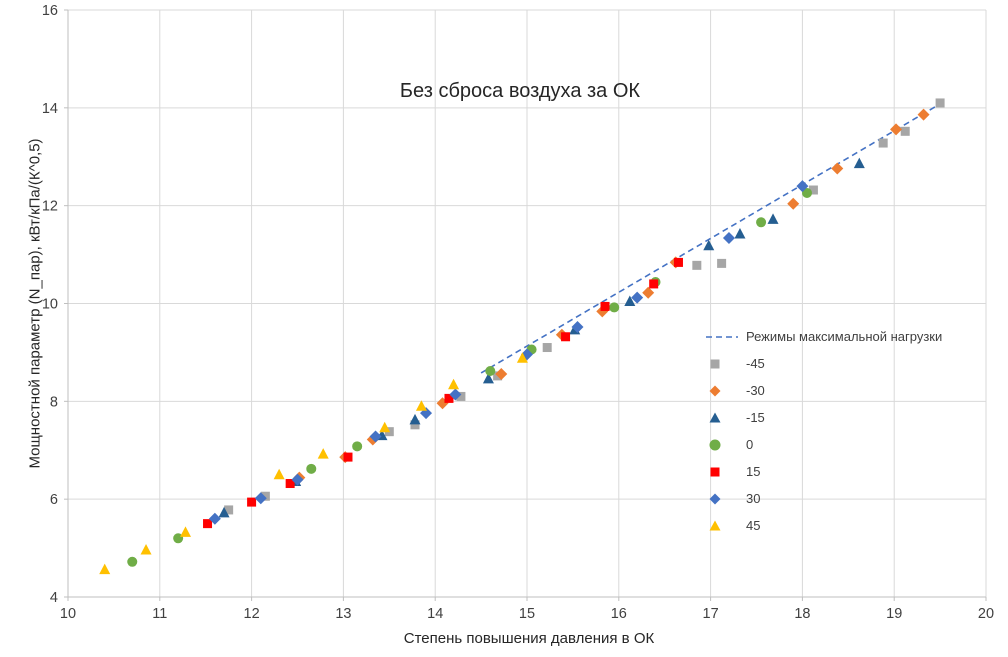 This screenshot has height=657, width=1008. Describe the element at coordinates (68, 614) in the screenshot. I see `x-tick-label: 10` at that location.